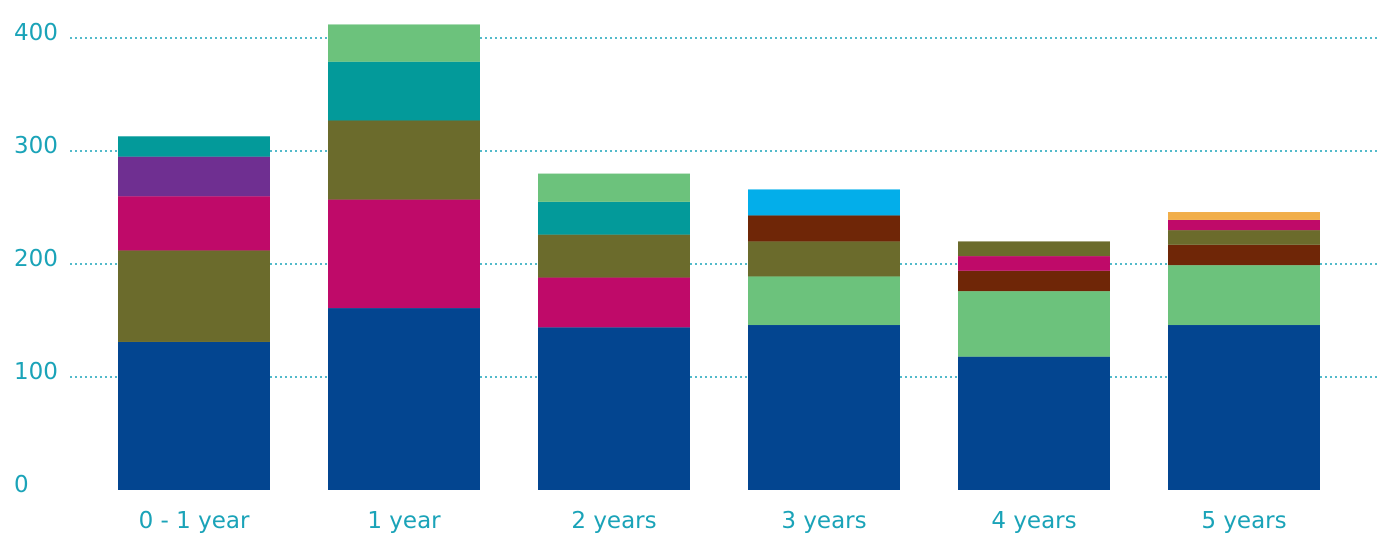 Image resolution: width=1379 pixels, height=533 pixels. I want to click on x-category-label-3: 3 years, so click(823, 520).